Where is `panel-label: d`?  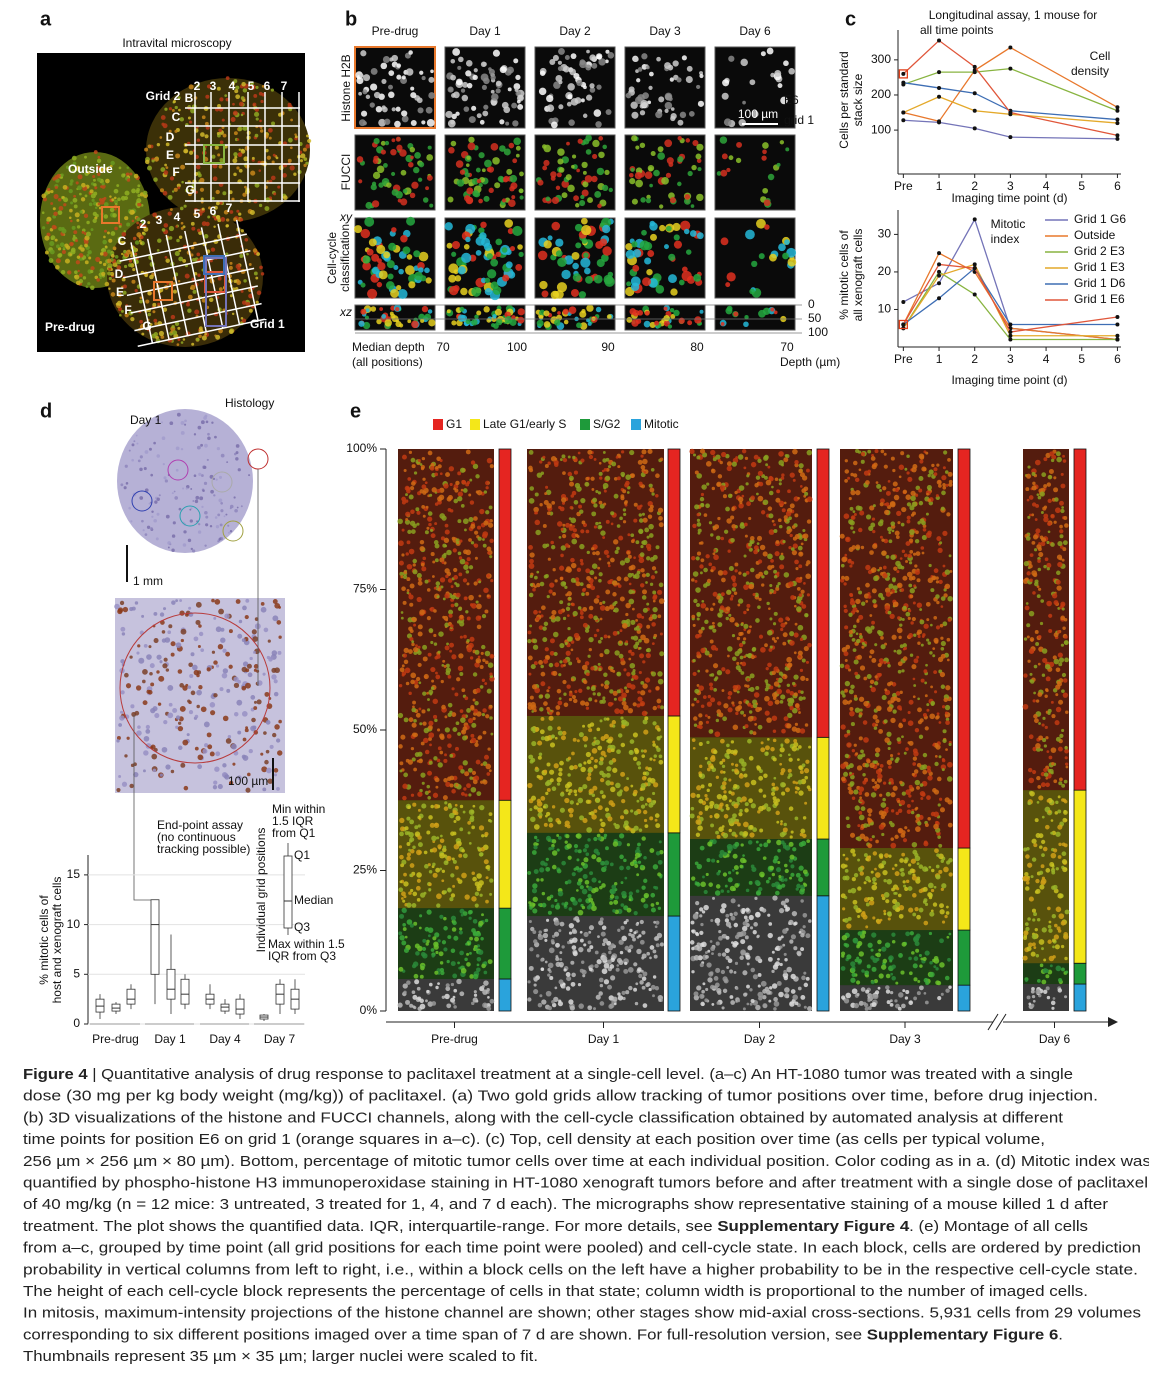
panel-label: d is located at coordinates (46, 411).